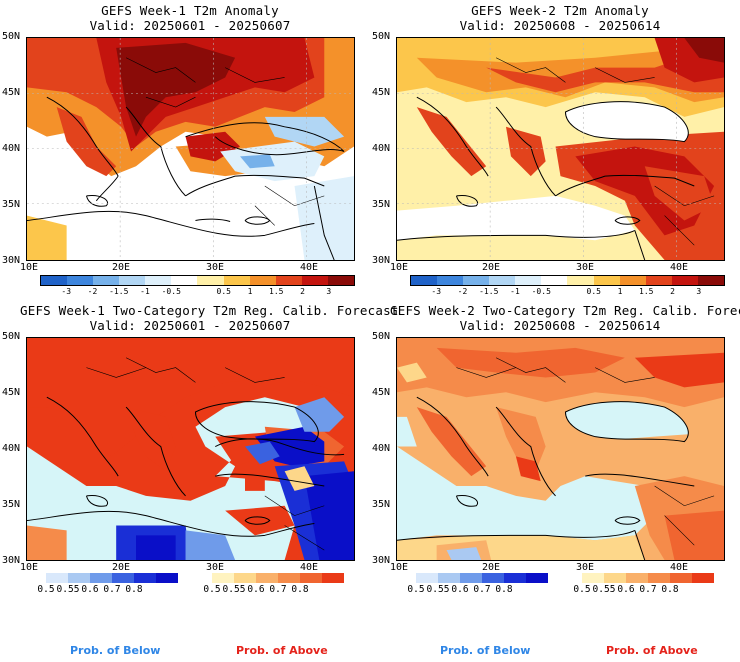 This screenshot has height=662, width=740. I want to click on panel4-prob-below-label: Prob. of Below, so click(485, 650).